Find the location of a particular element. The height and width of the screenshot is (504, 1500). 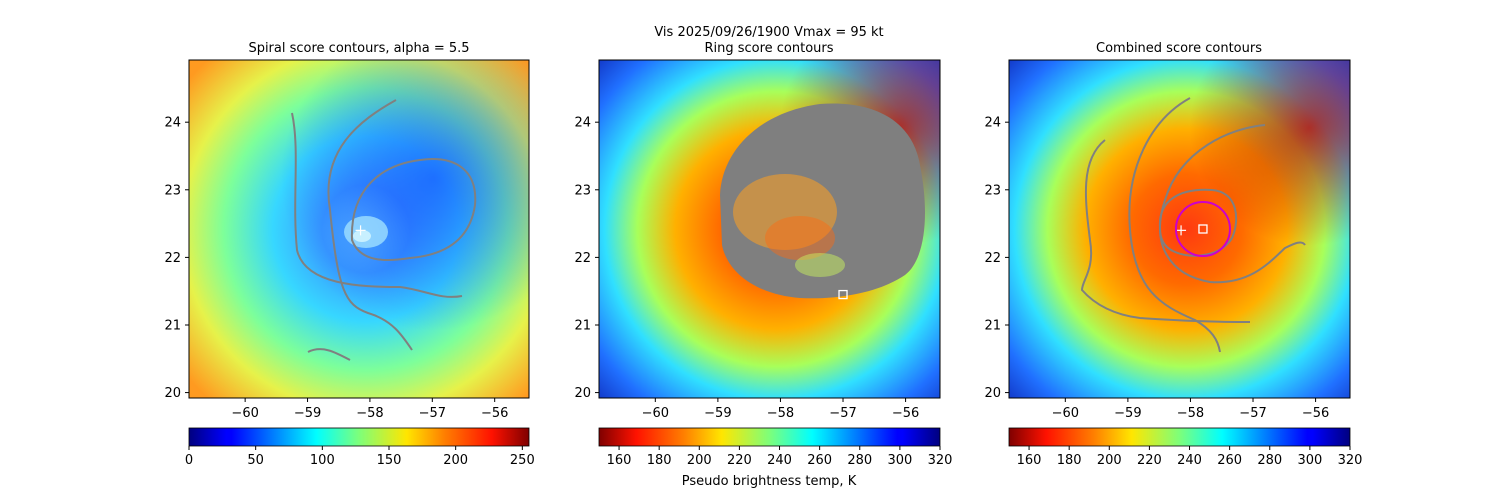

colorbar-tick-label: 100 is located at coordinates (322, 460).